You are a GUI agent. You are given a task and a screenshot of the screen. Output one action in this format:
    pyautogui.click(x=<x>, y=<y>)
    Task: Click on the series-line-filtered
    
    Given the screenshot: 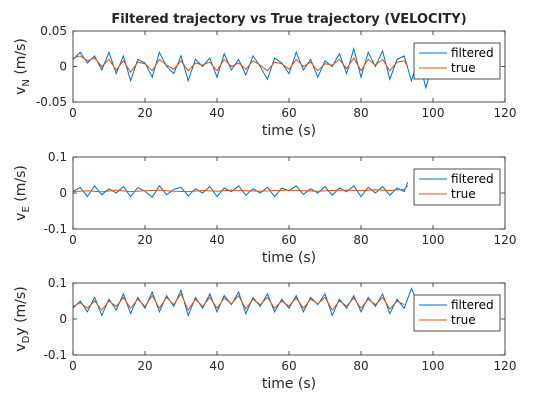 What is the action you would take?
    pyautogui.click(x=262, y=68)
    